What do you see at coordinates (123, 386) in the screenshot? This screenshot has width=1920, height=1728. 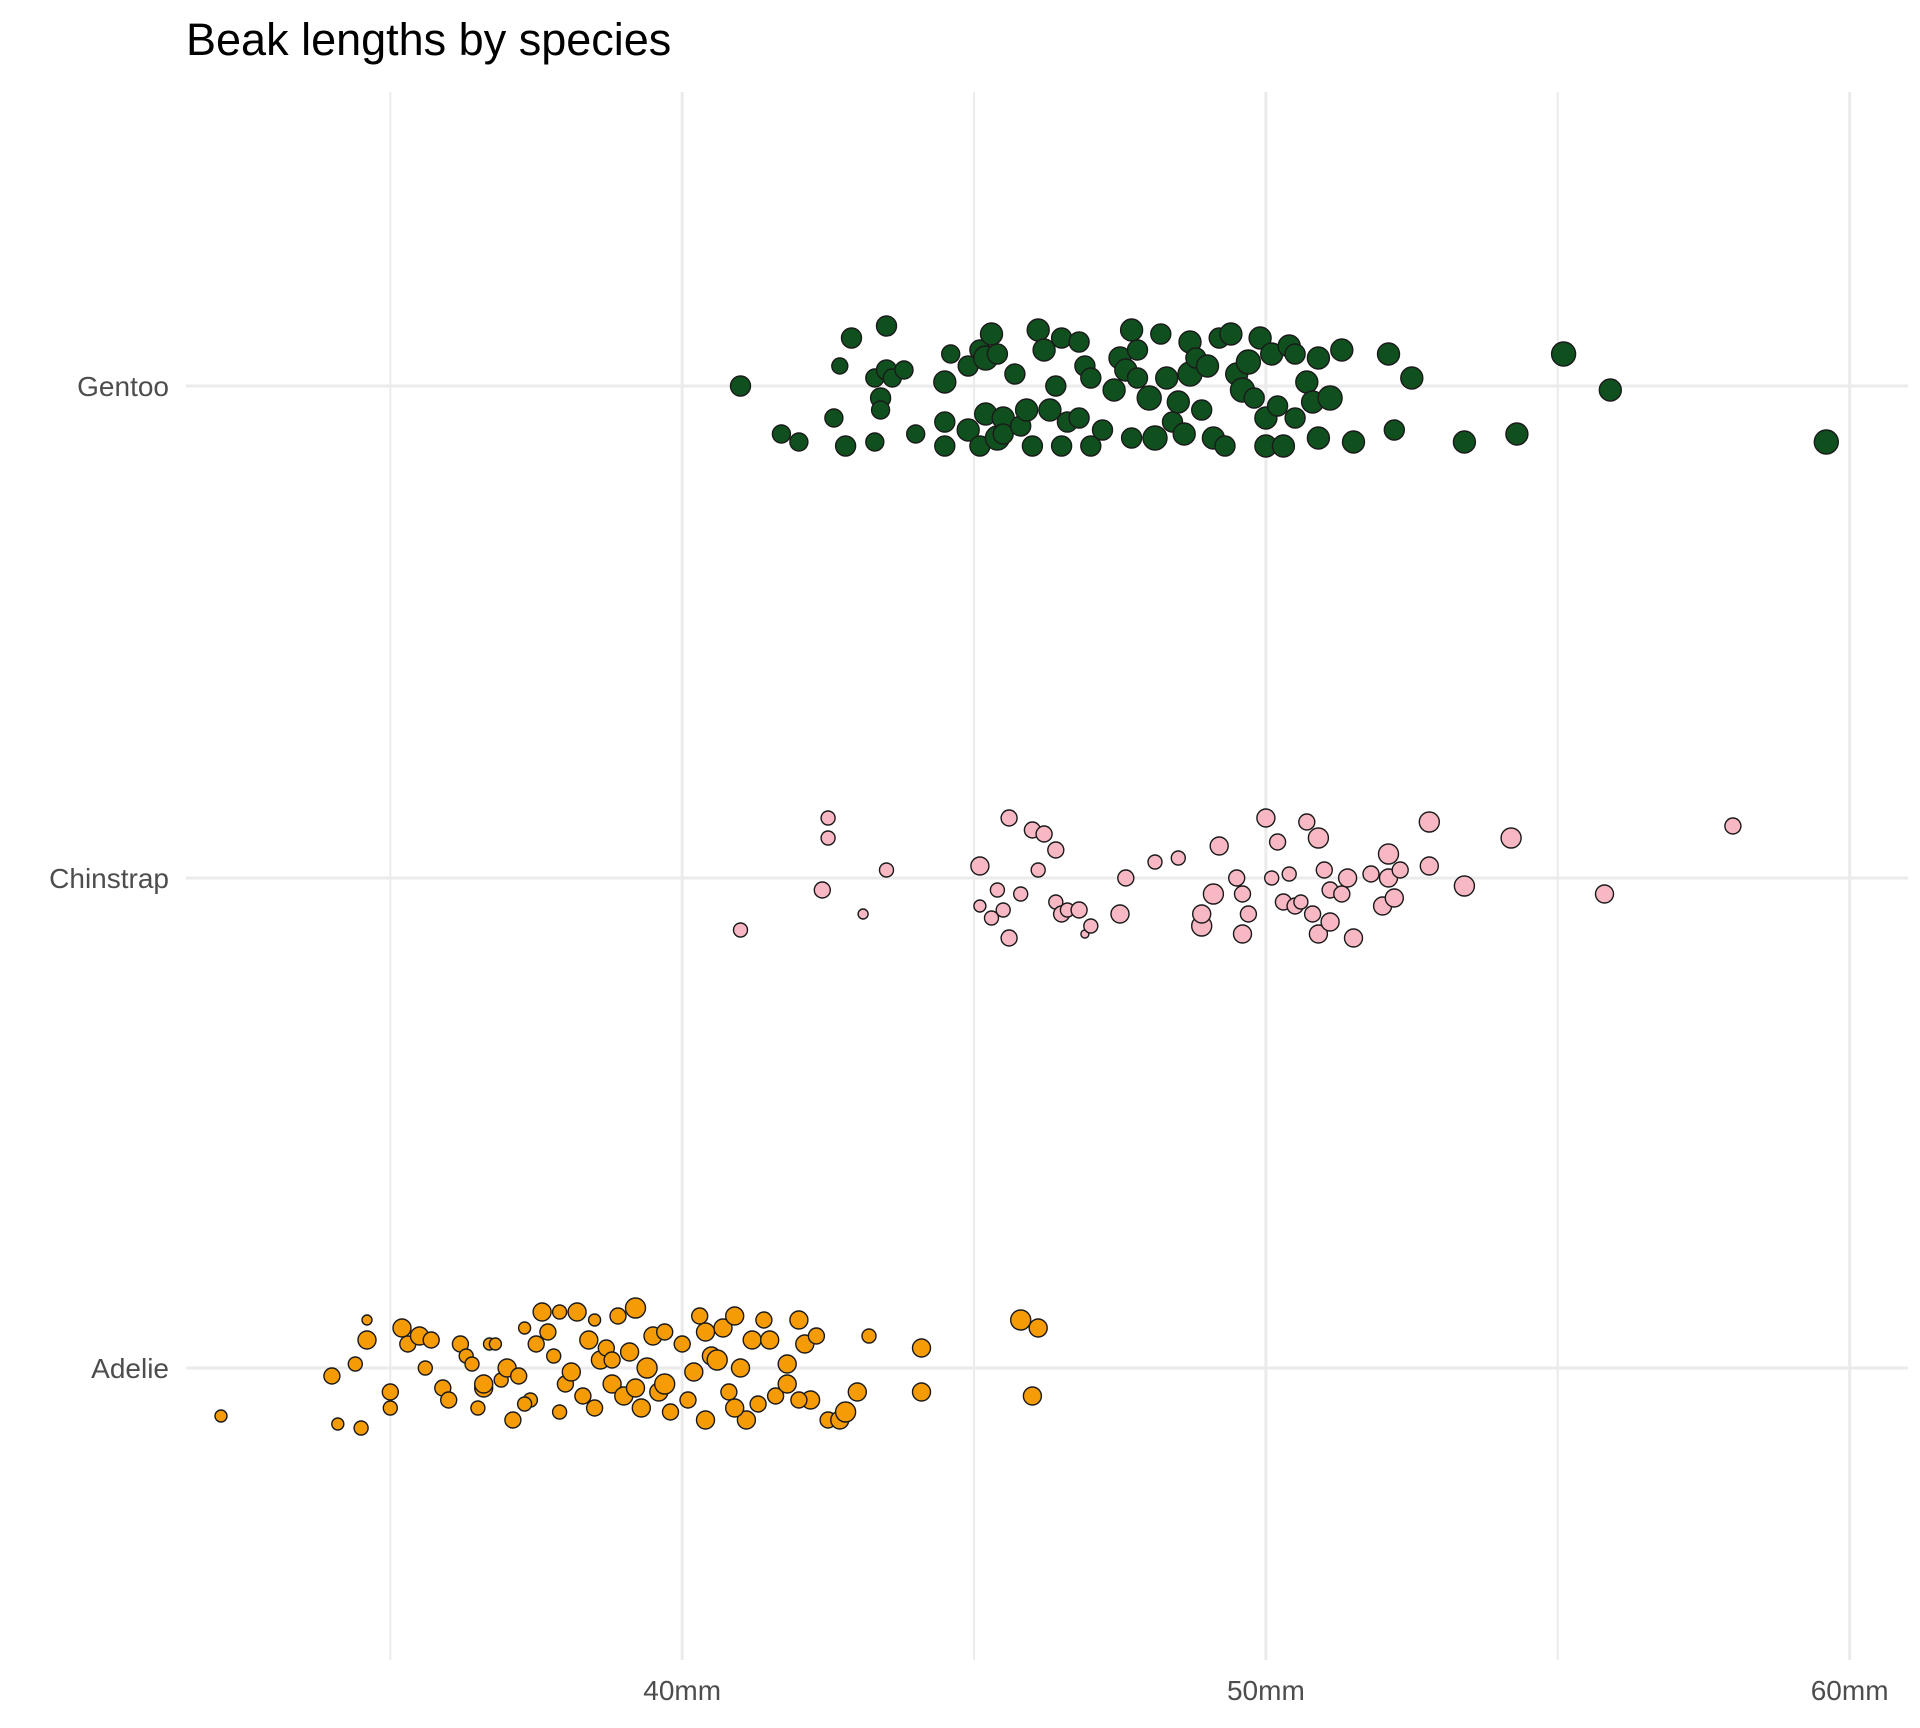 I see `y-tick-label-gentoo: Gentoo` at bounding box center [123, 386].